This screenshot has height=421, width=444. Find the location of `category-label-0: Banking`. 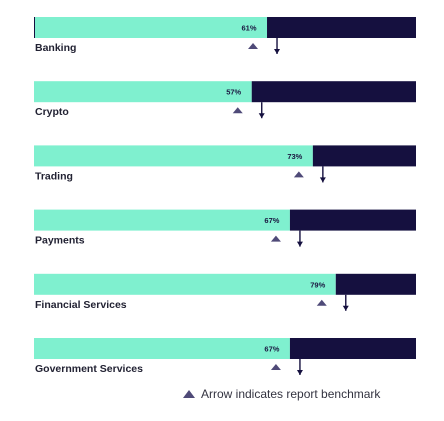

category-label-0: Banking is located at coordinates (55, 48).